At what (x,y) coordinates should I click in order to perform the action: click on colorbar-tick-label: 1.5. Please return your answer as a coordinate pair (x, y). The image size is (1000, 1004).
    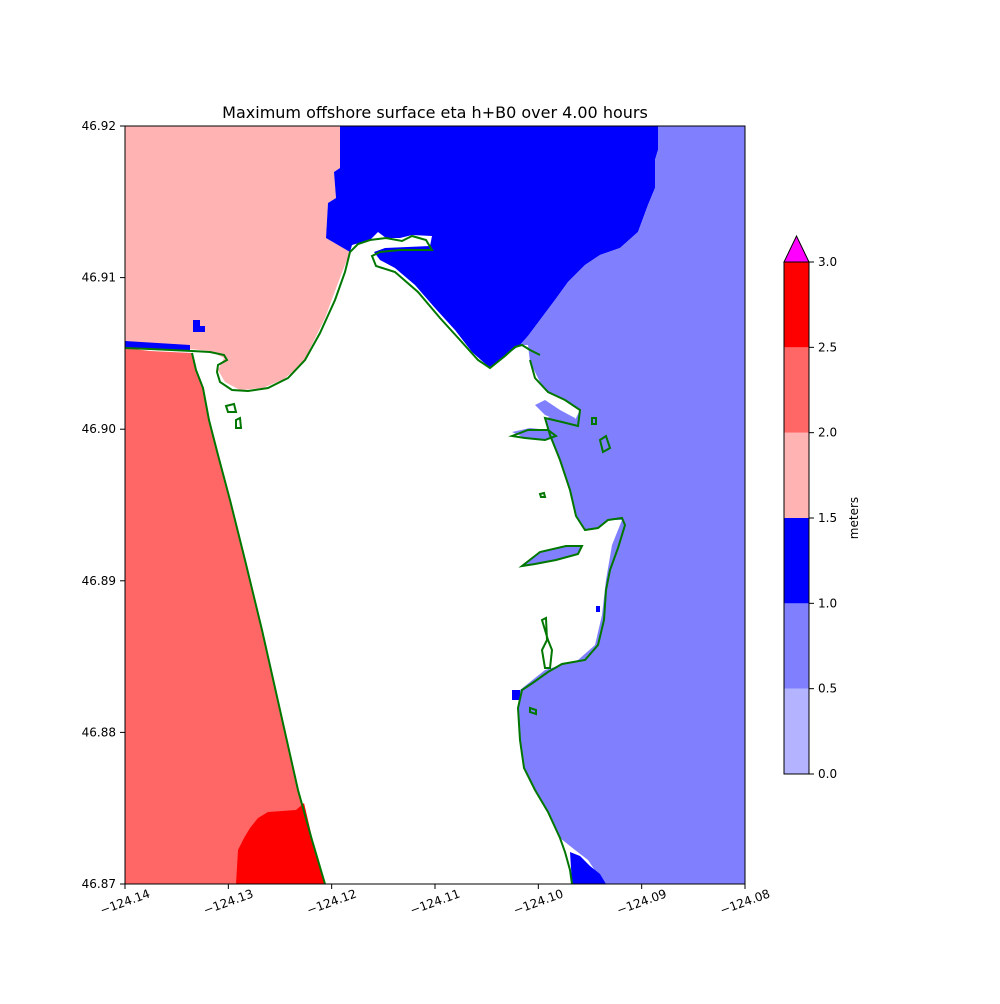
    Looking at the image, I should click on (827, 518).